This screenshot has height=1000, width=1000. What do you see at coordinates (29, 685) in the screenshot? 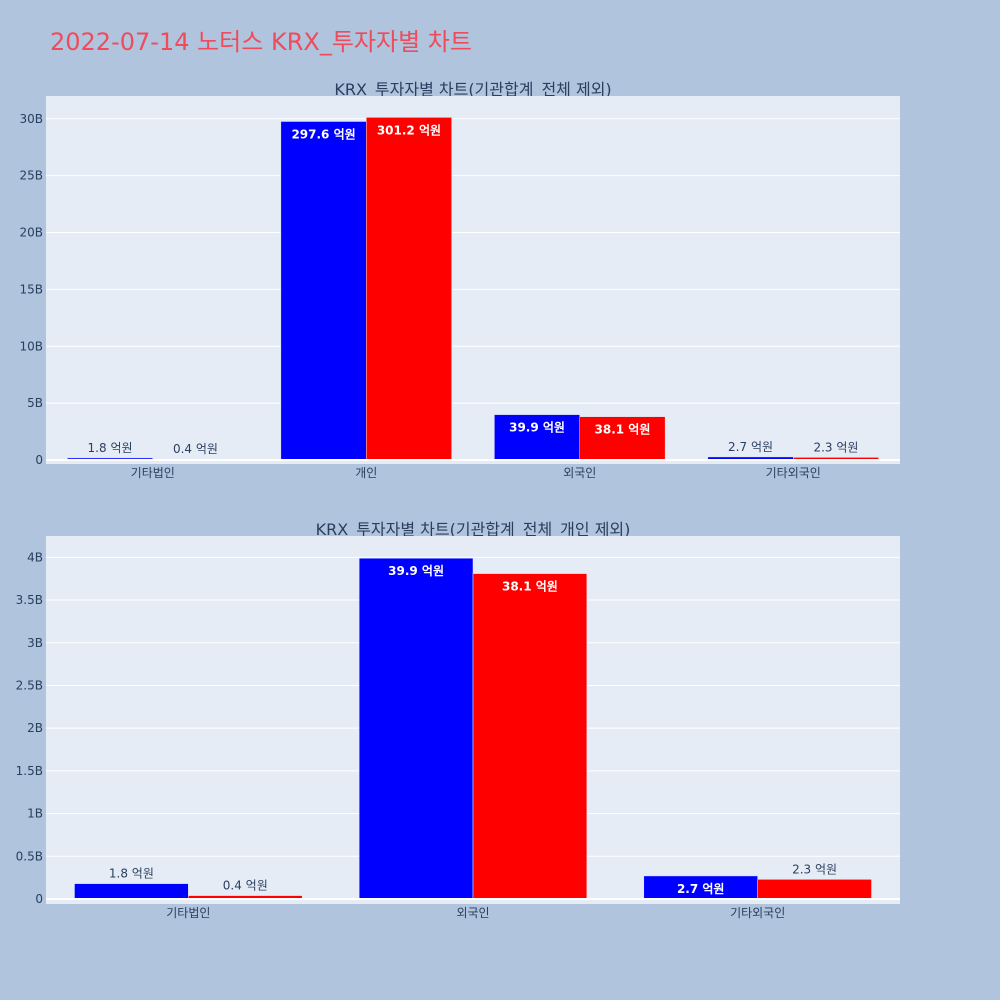
I see `y-tick-label: 2.5B` at bounding box center [29, 685].